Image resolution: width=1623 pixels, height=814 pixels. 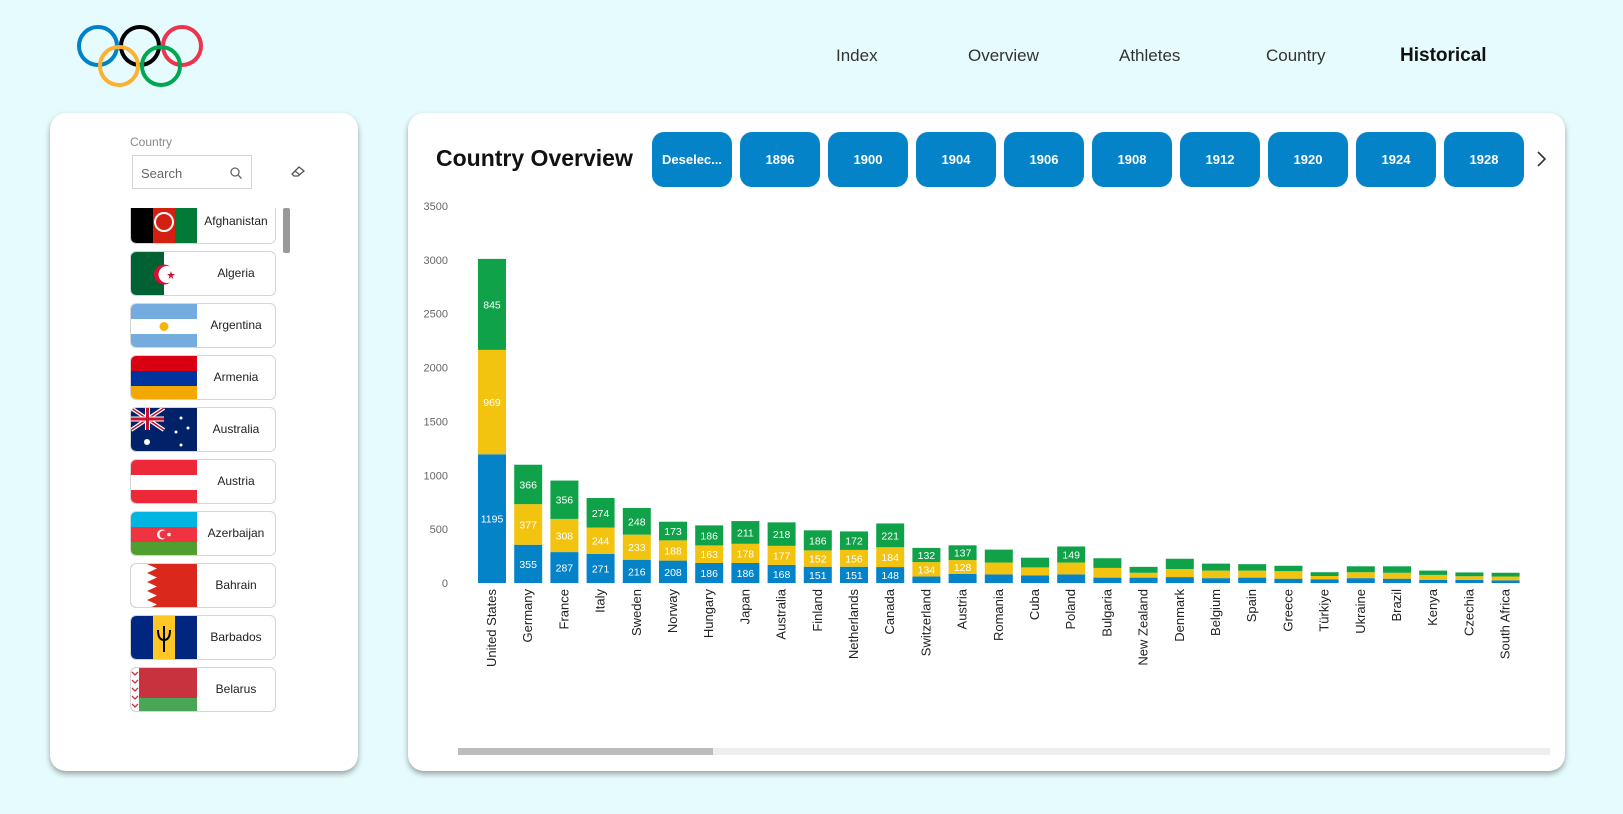 What do you see at coordinates (1308, 159) in the screenshot?
I see `year-button-1920: 1920` at bounding box center [1308, 159].